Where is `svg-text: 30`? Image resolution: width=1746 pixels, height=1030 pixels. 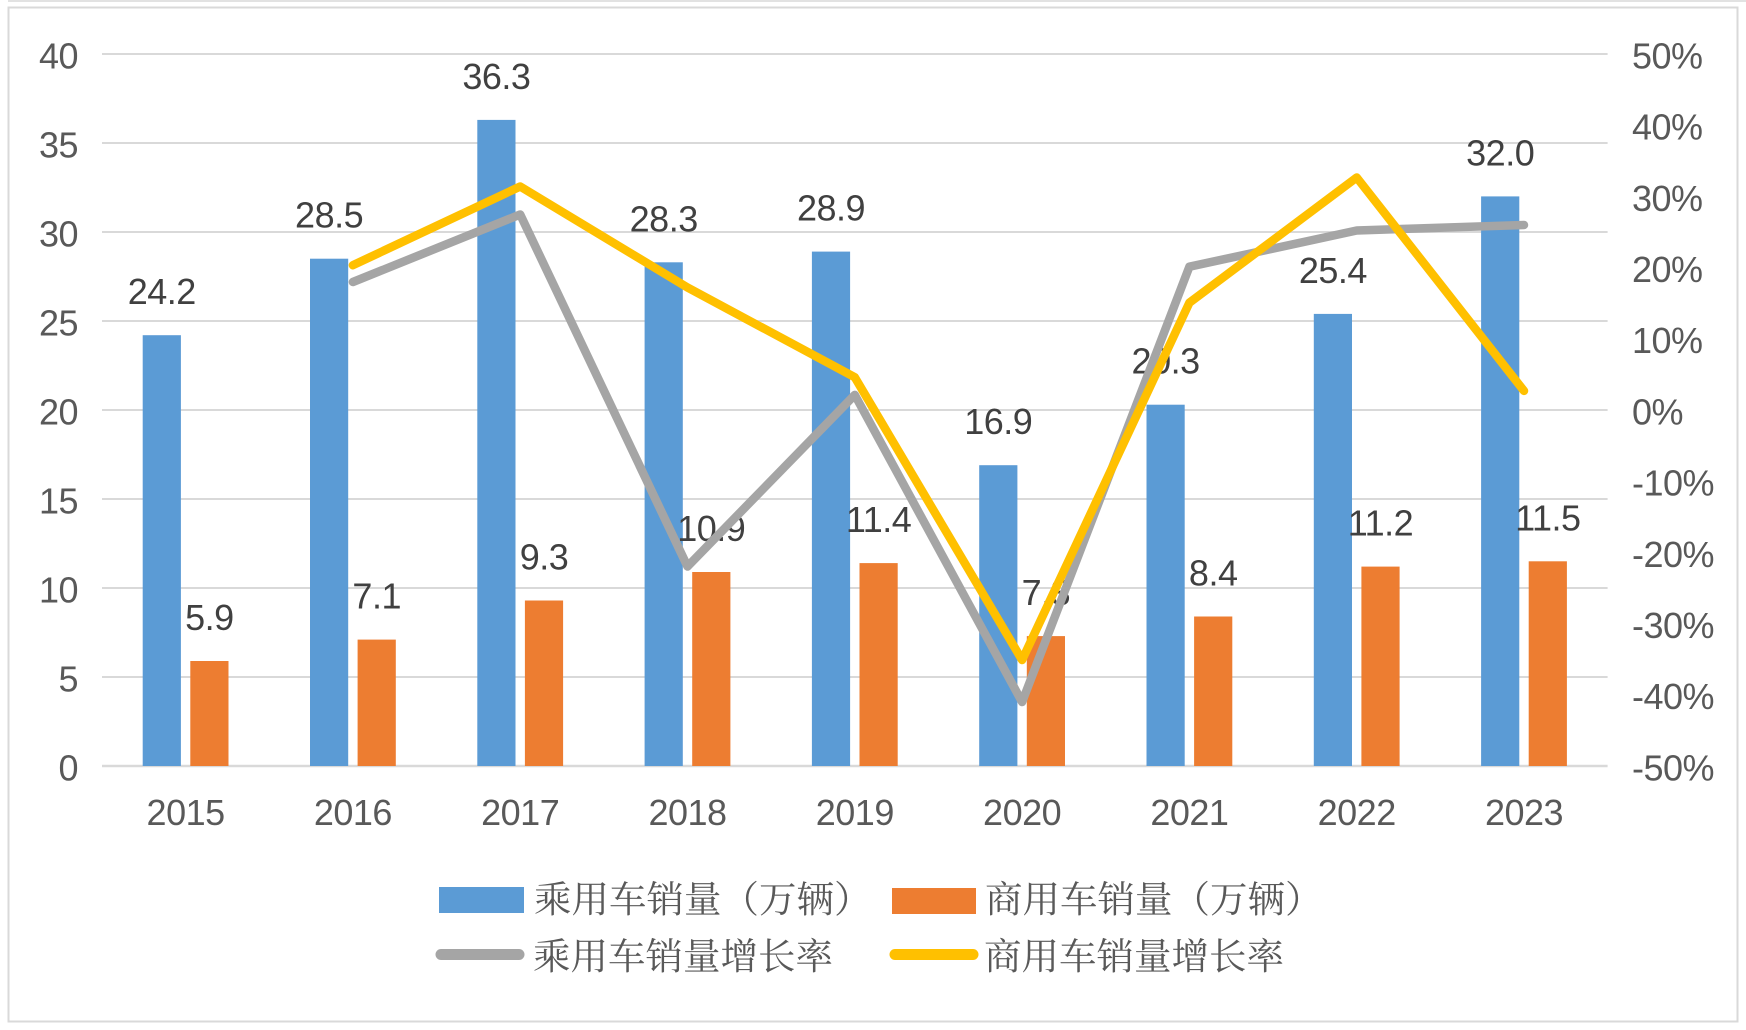 svg-text: 30 is located at coordinates (58, 233).